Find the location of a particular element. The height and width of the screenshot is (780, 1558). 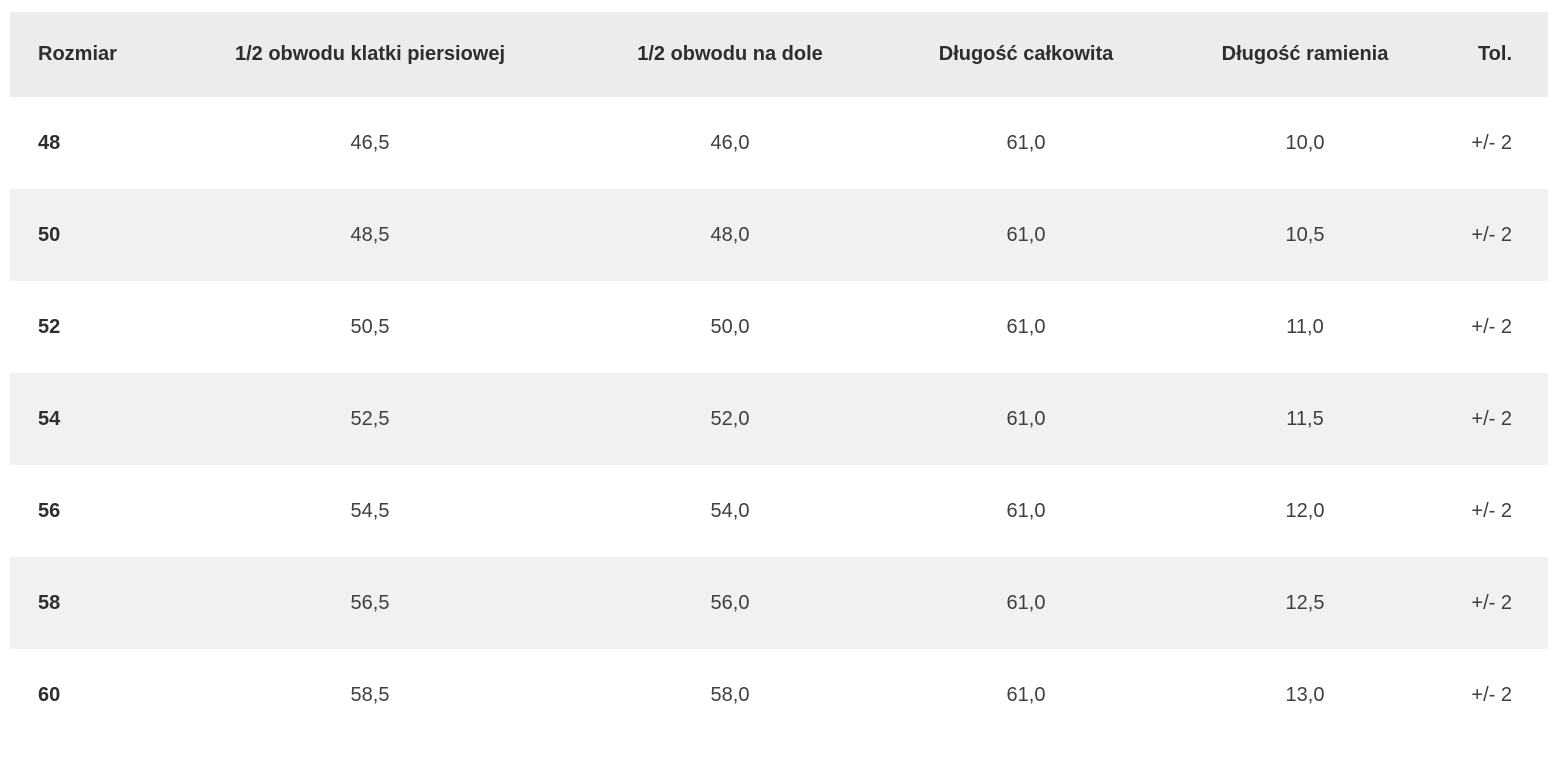

cell-pol-obwodu-klatki-piersiowej: 48,5 is located at coordinates (370, 234).